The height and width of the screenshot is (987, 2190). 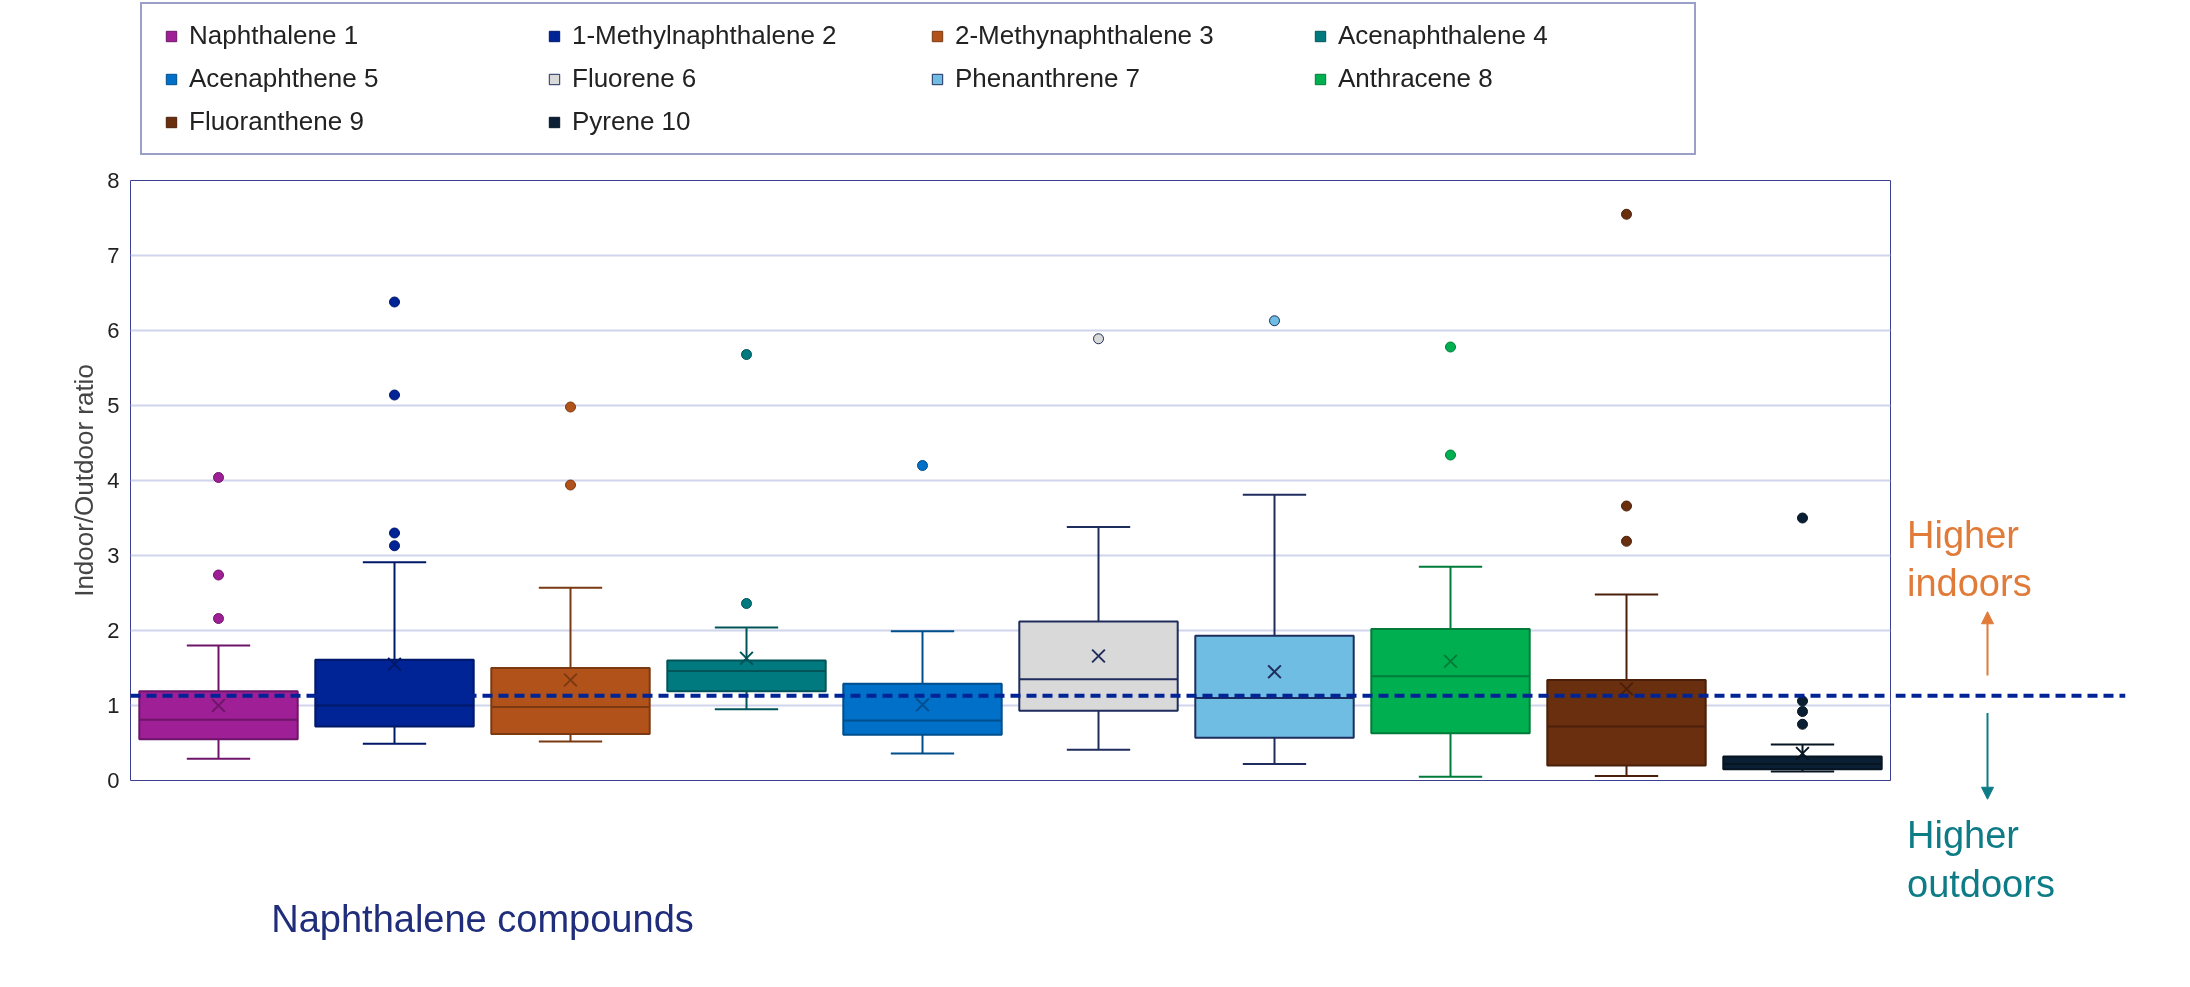 I want to click on y-tick-label: 0, so click(x=113, y=780).